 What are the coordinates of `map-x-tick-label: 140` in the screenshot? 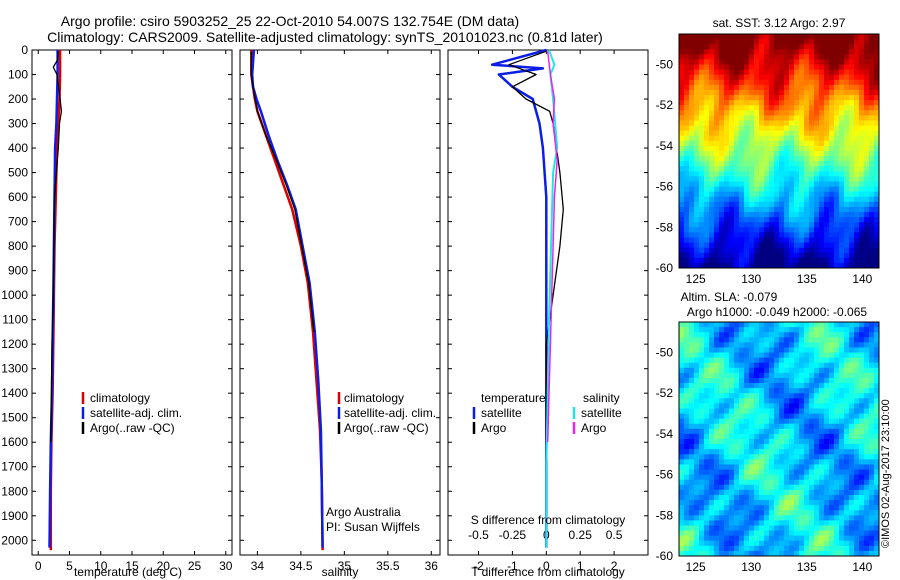 It's located at (862, 279).